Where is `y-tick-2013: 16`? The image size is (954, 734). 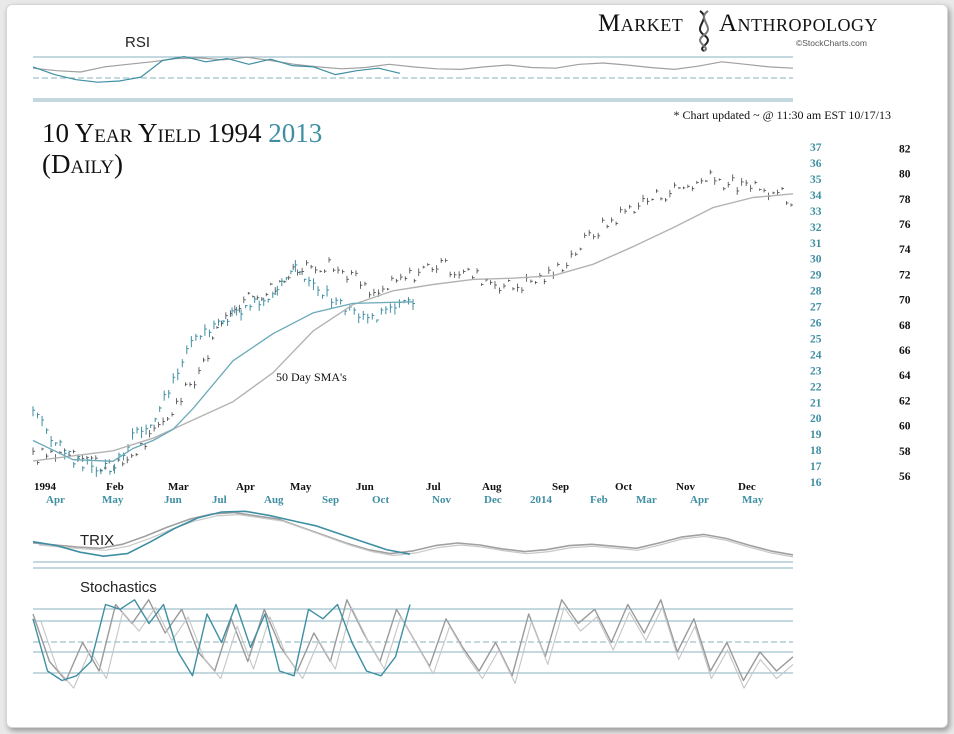
y-tick-2013: 16 is located at coordinates (816, 483).